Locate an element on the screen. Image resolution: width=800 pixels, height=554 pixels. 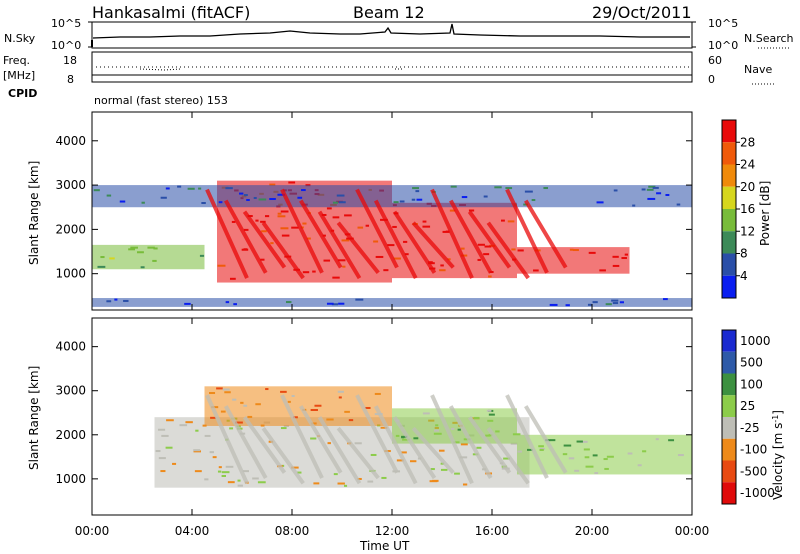
velocity-colorbar-frame is located at coordinates (729, 417).